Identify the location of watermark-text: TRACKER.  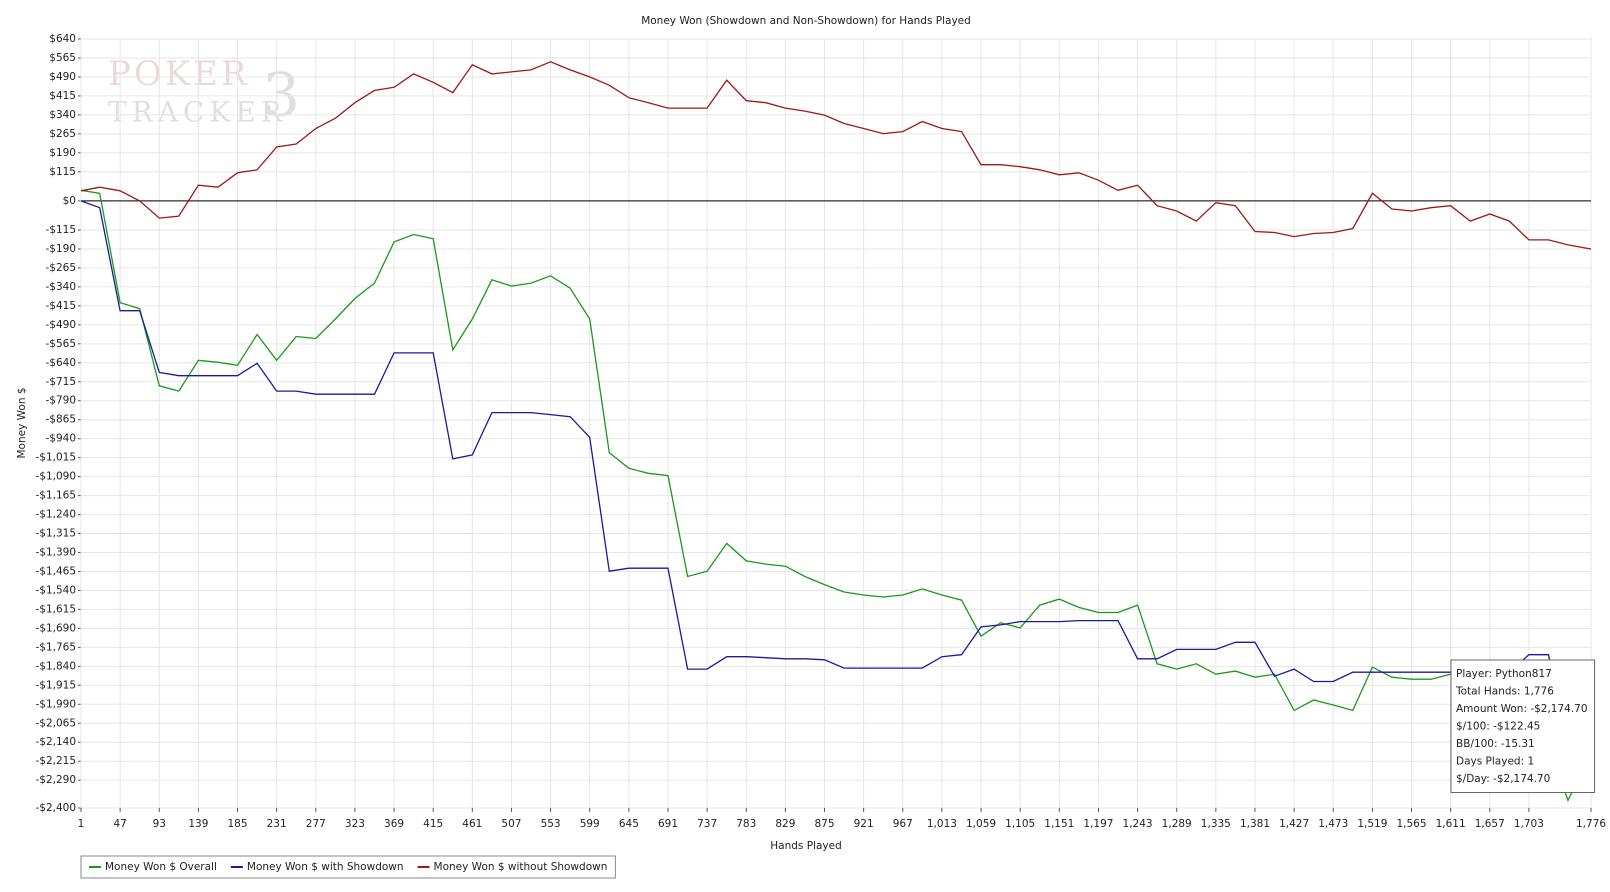
(197, 112).